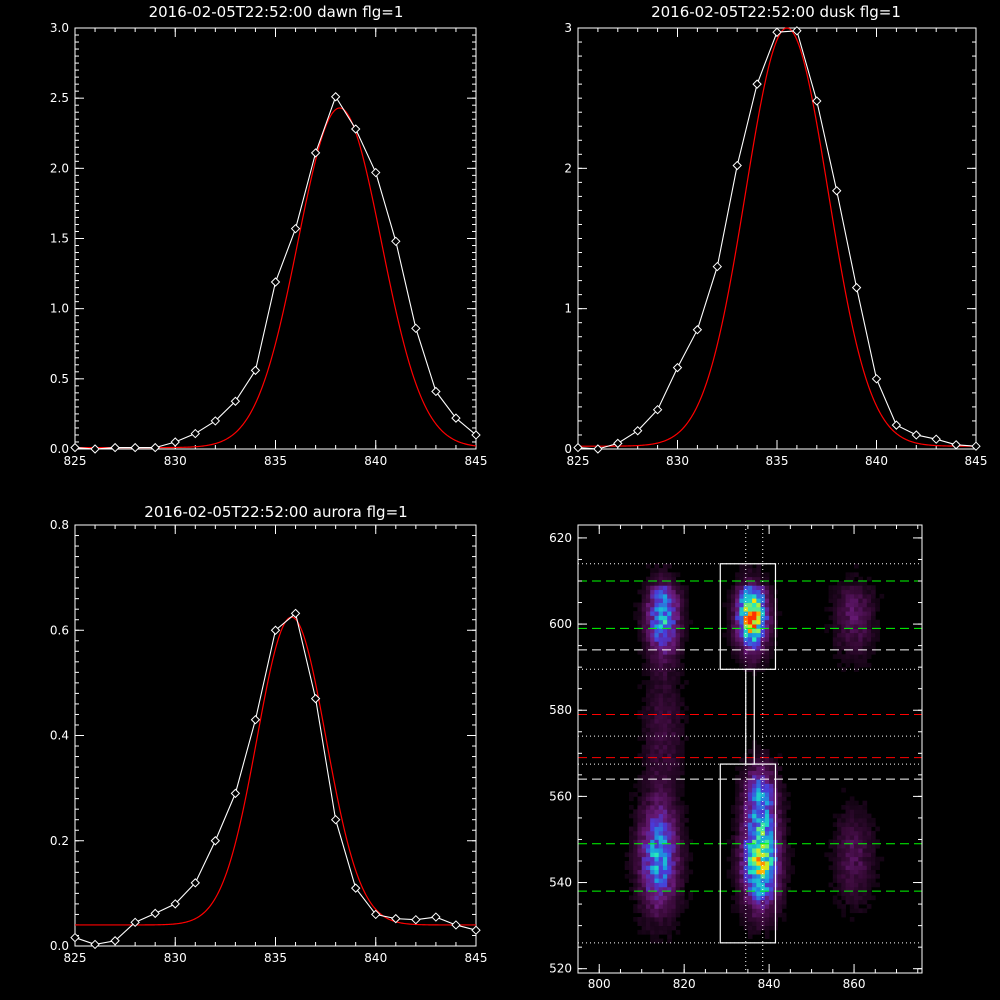 This screenshot has height=1000, width=1000. I want to click on x-tick-label: 835, so click(777, 461).